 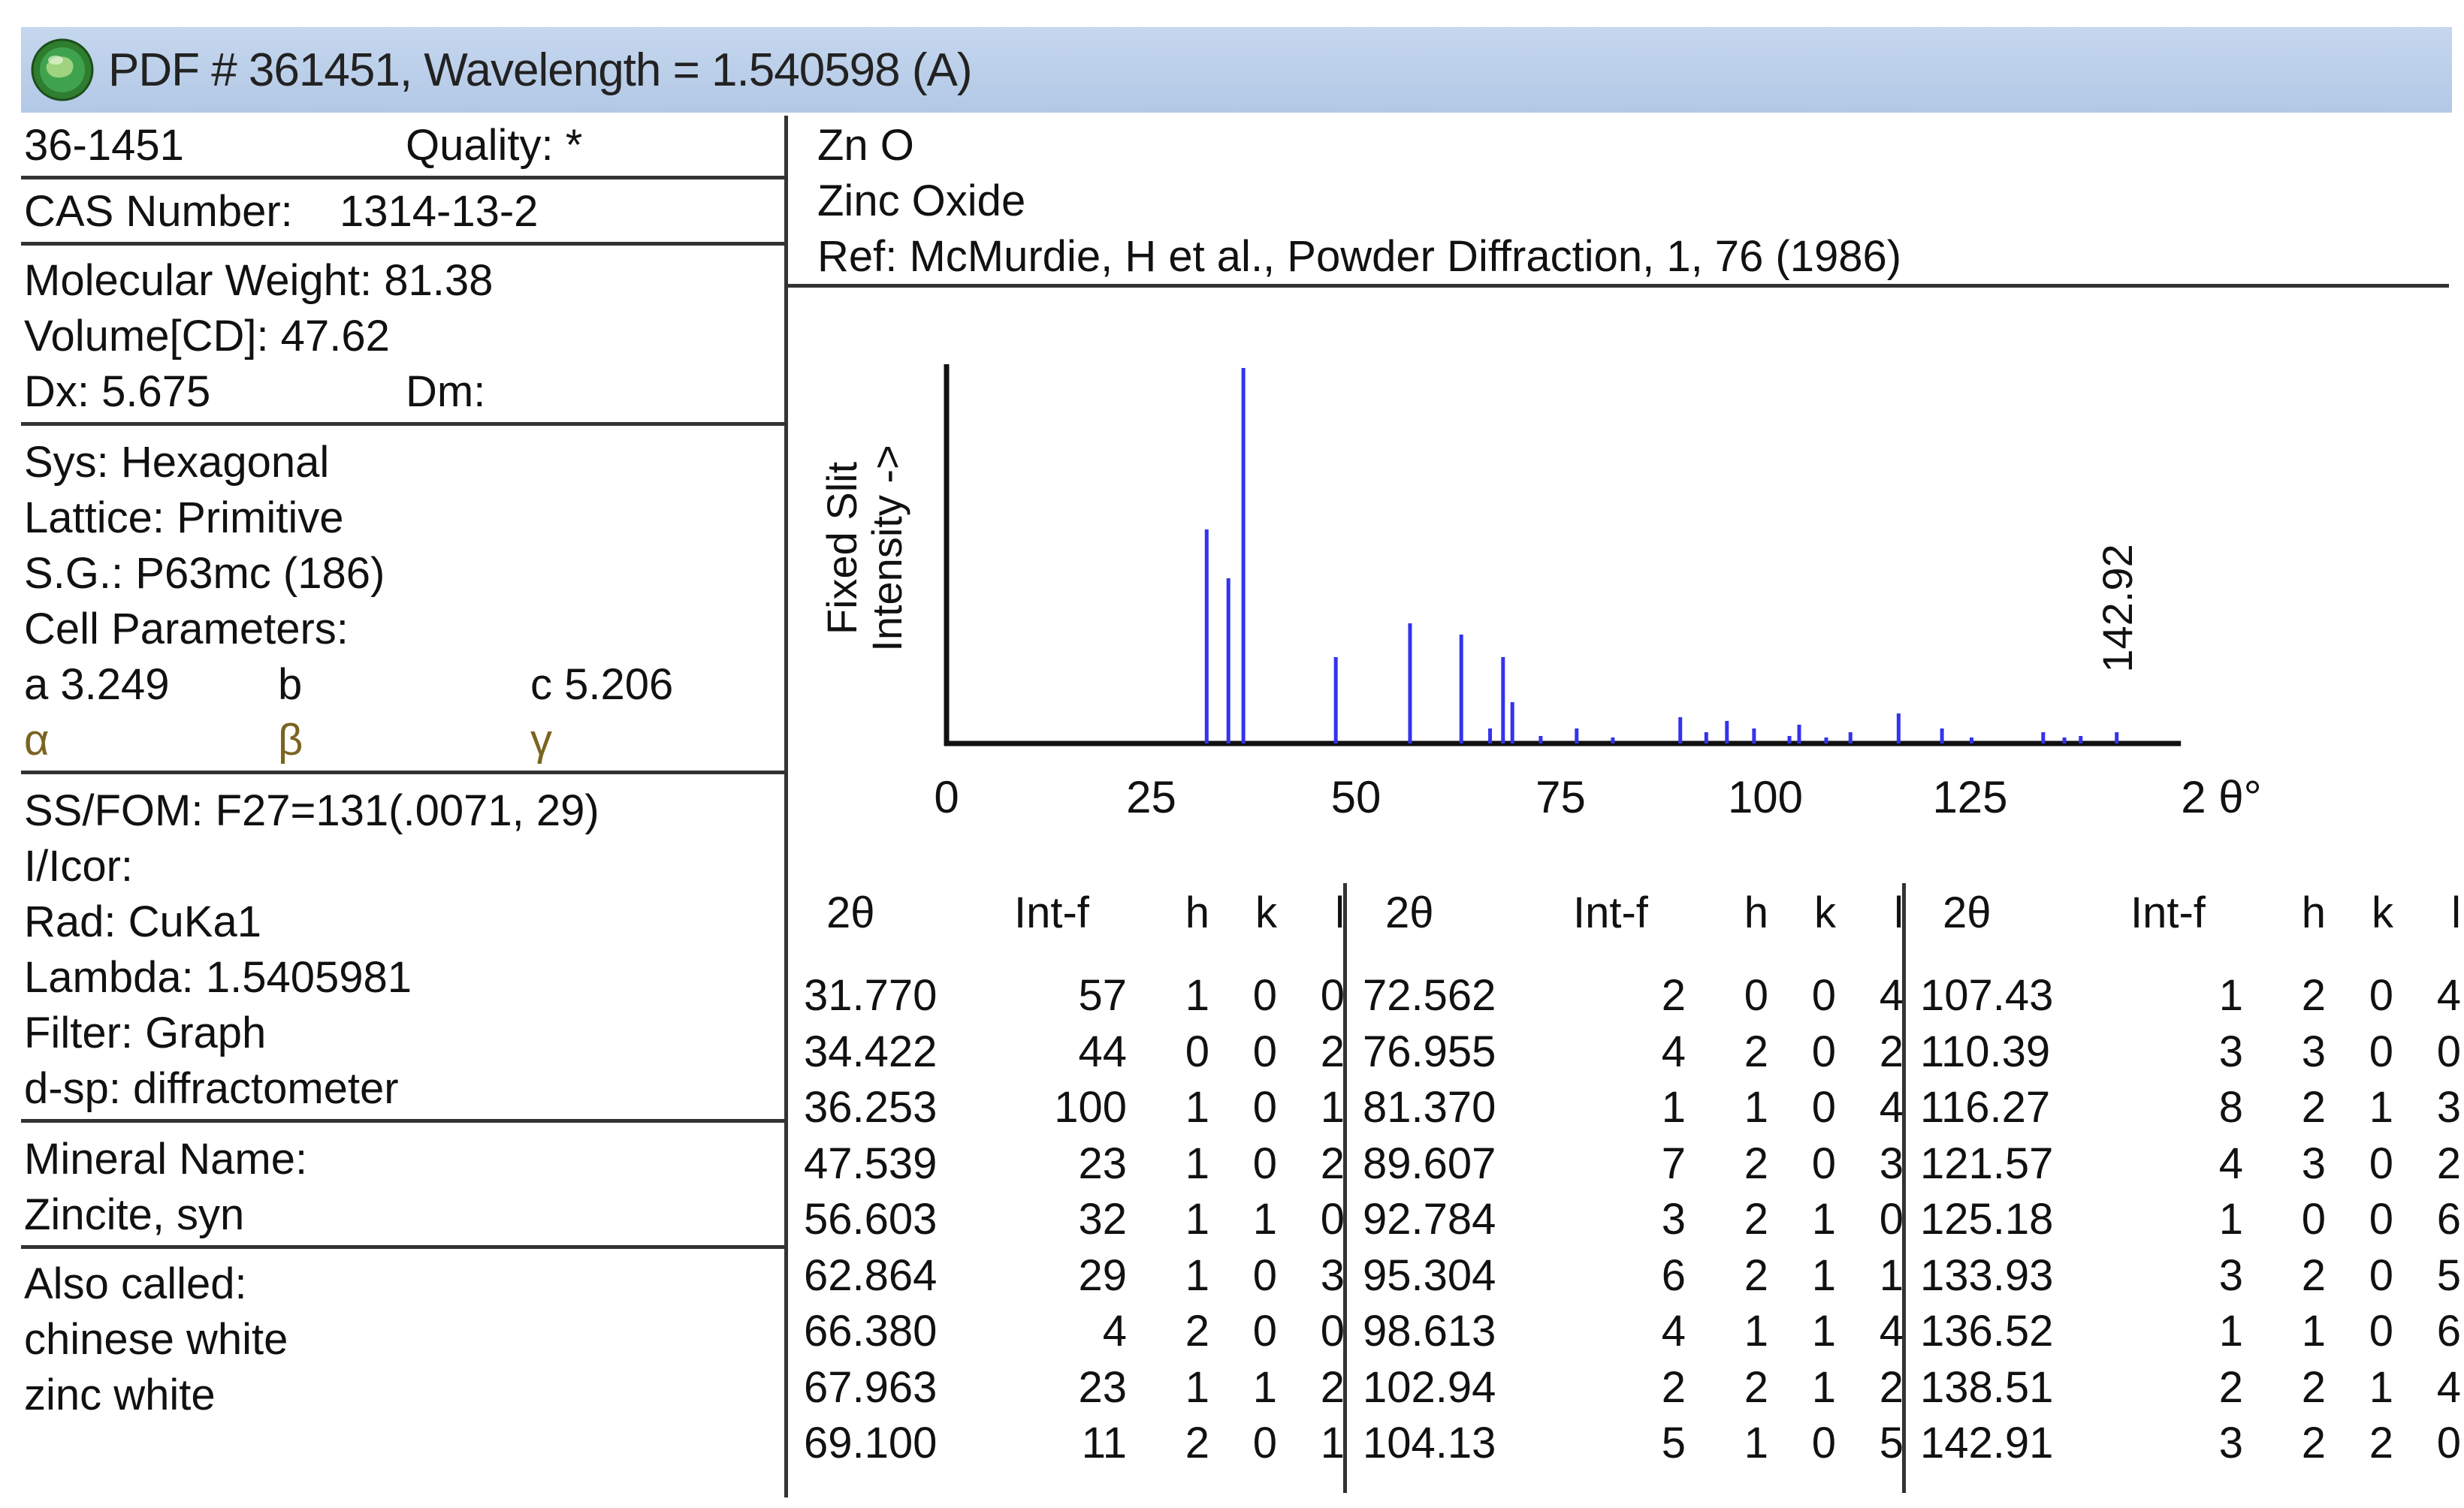 What do you see at coordinates (871, 1331) in the screenshot?
I see `table-cell: 66.380` at bounding box center [871, 1331].